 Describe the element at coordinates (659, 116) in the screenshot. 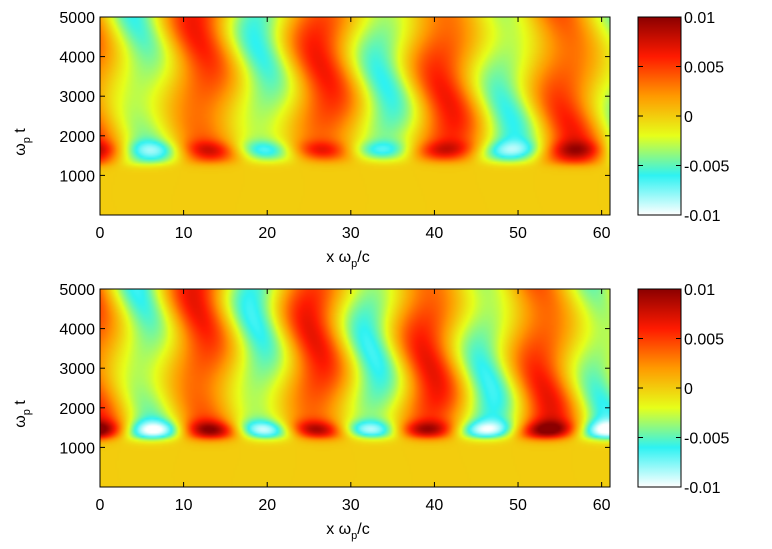

I see `top-colorbar` at that location.